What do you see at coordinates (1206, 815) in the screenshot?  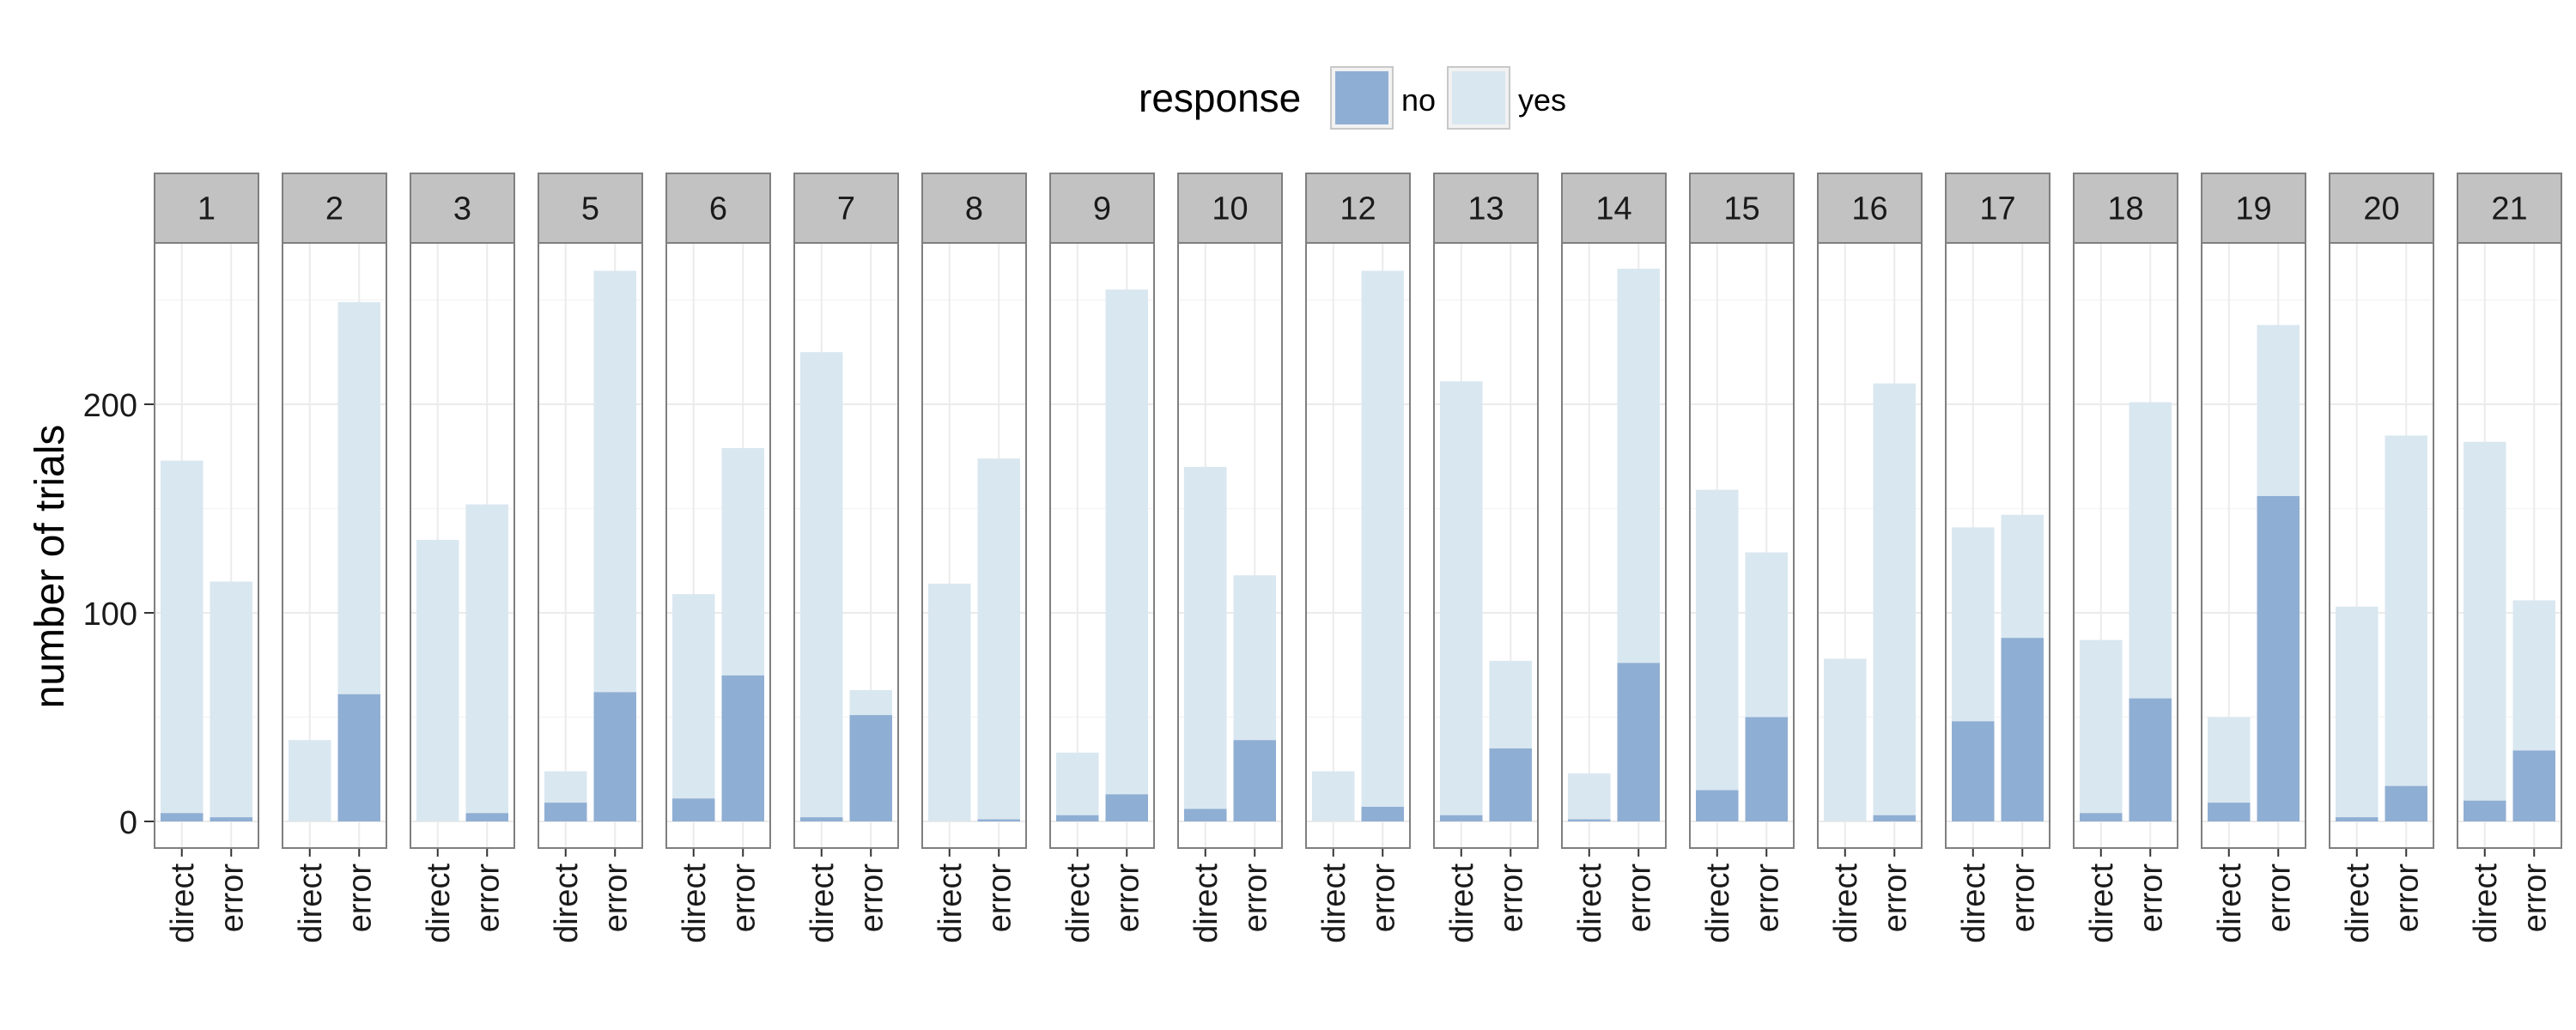 I see `bar-no-10-direct` at bounding box center [1206, 815].